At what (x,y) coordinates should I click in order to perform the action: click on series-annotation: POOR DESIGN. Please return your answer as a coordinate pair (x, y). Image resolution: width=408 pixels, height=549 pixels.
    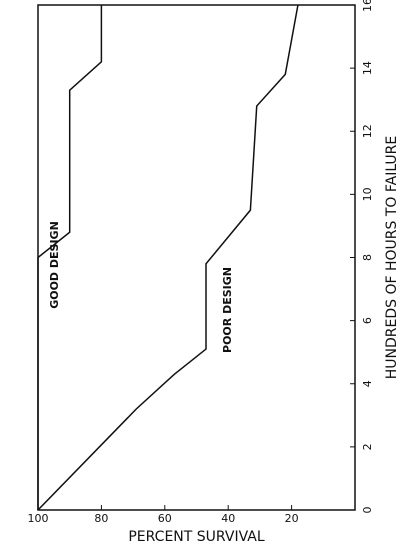
    Looking at the image, I should click on (227, 310).